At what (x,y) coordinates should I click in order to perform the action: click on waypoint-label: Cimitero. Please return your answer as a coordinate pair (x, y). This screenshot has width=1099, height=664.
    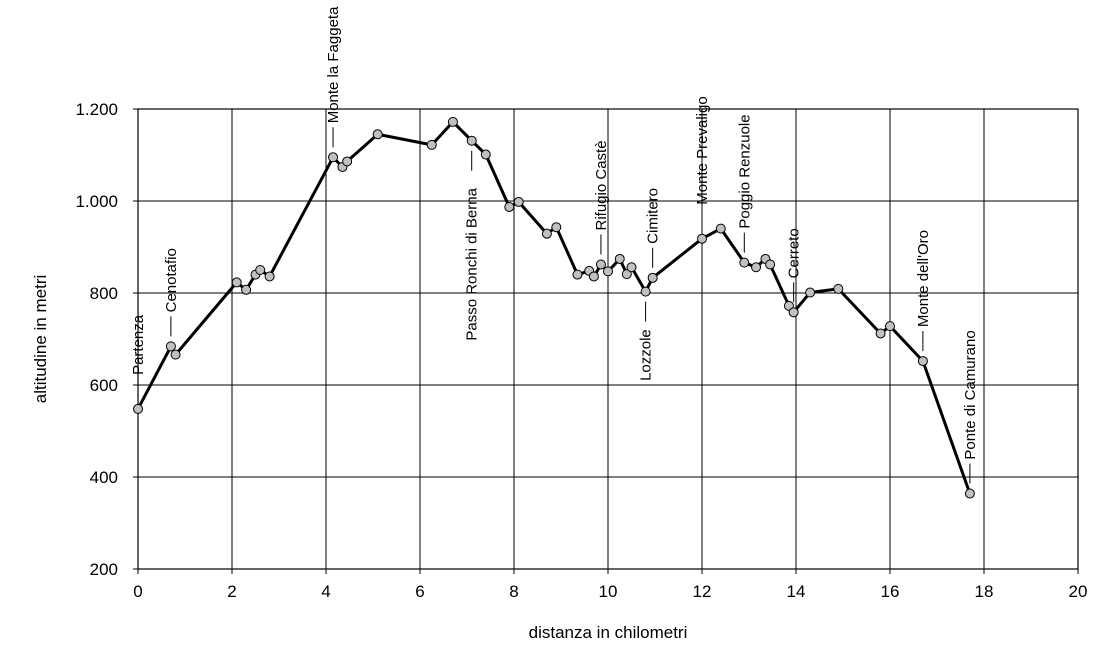
    Looking at the image, I should click on (653, 216).